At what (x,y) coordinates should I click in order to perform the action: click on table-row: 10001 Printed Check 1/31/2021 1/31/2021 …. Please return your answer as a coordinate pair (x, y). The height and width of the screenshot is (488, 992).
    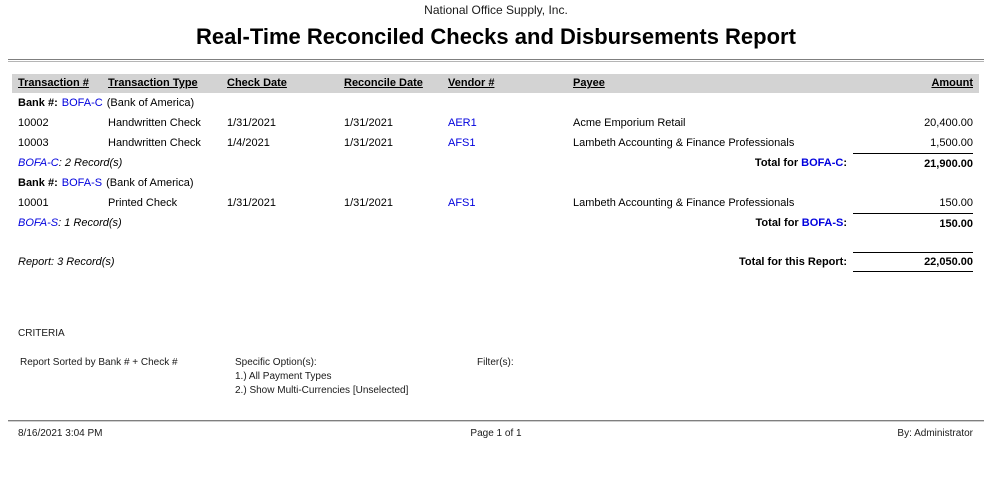
    Looking at the image, I should click on (496, 203).